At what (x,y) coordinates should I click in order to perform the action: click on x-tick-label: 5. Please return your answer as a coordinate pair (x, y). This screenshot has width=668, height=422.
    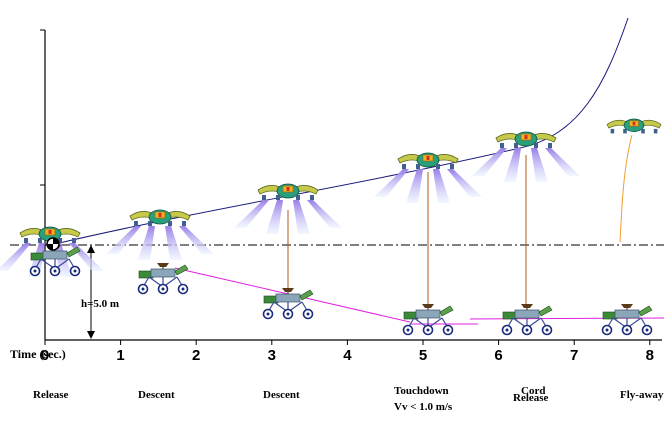
    Looking at the image, I should click on (423, 355).